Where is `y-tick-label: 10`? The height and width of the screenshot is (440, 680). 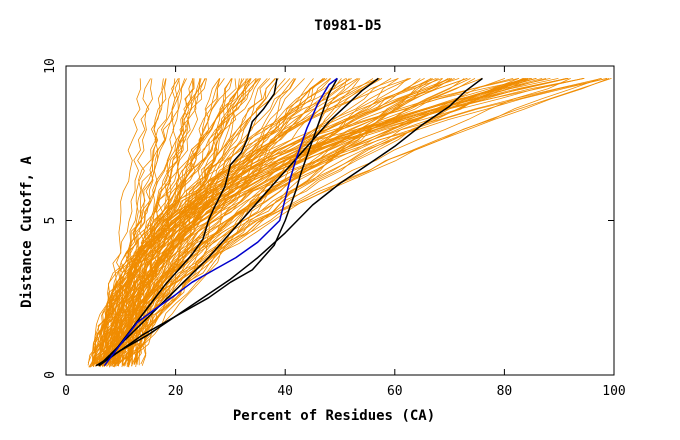
y-tick-label: 10 is located at coordinates (50, 66).